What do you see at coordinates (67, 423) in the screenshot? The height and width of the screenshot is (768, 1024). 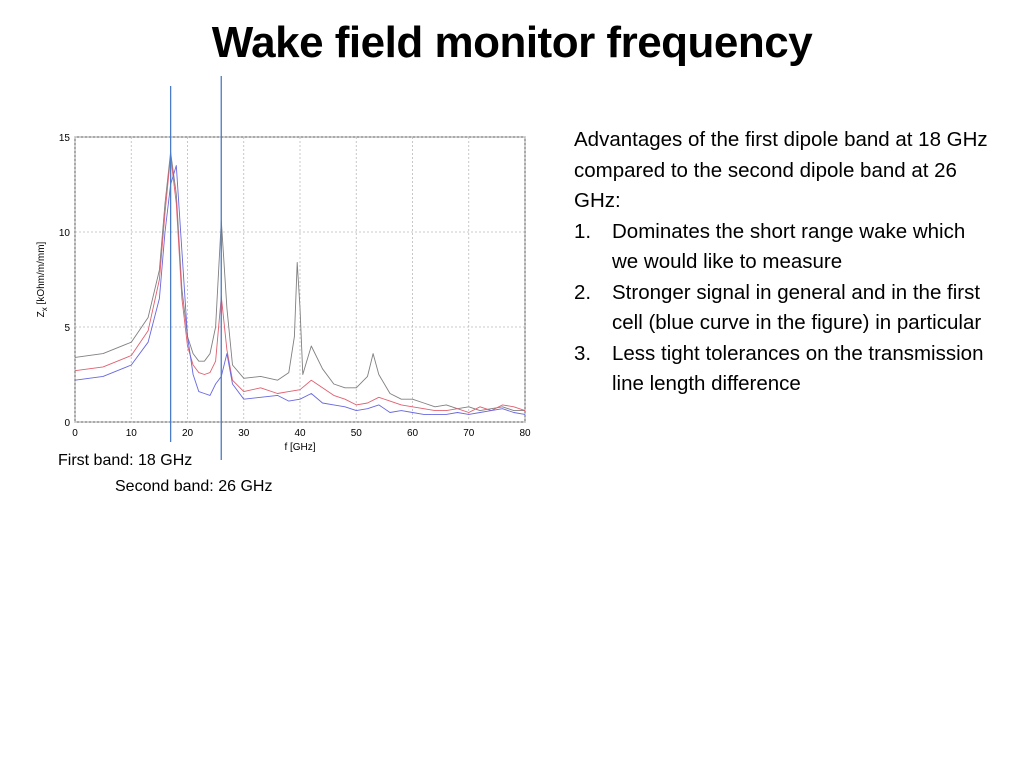 I see `y-tick-label: 0` at bounding box center [67, 423].